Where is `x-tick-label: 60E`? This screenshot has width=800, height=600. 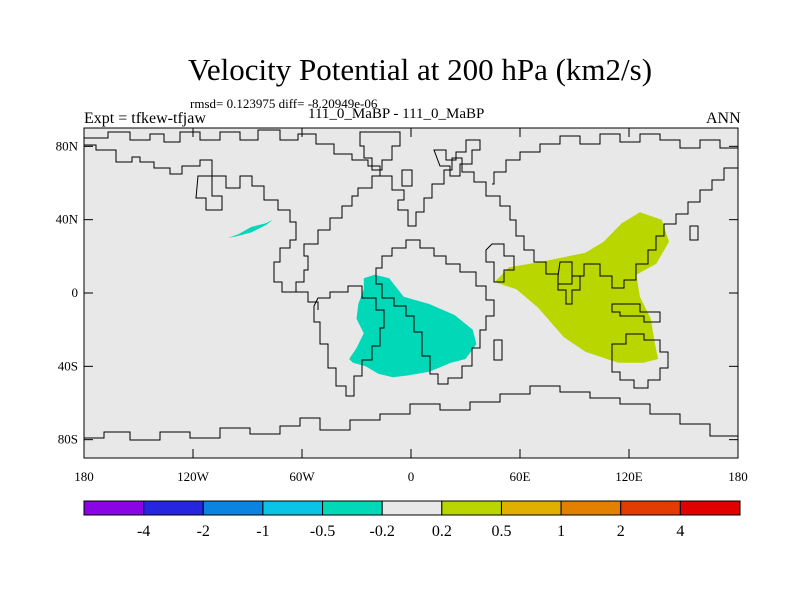 x-tick-label: 60E is located at coordinates (520, 476).